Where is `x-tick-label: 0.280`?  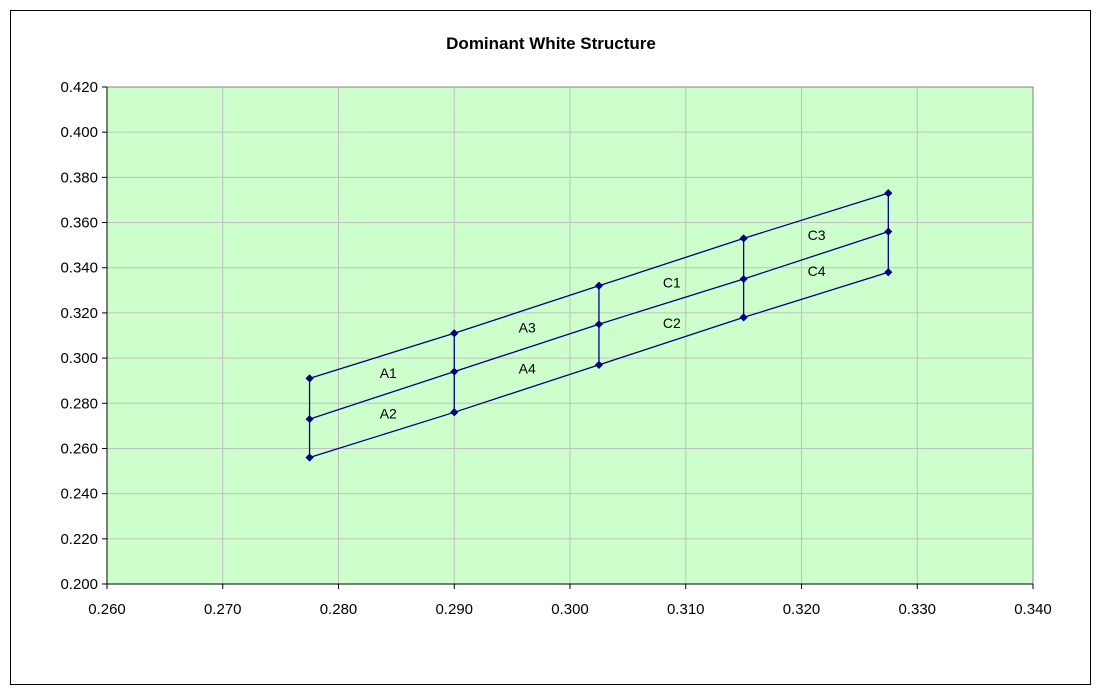 x-tick-label: 0.280 is located at coordinates (339, 609).